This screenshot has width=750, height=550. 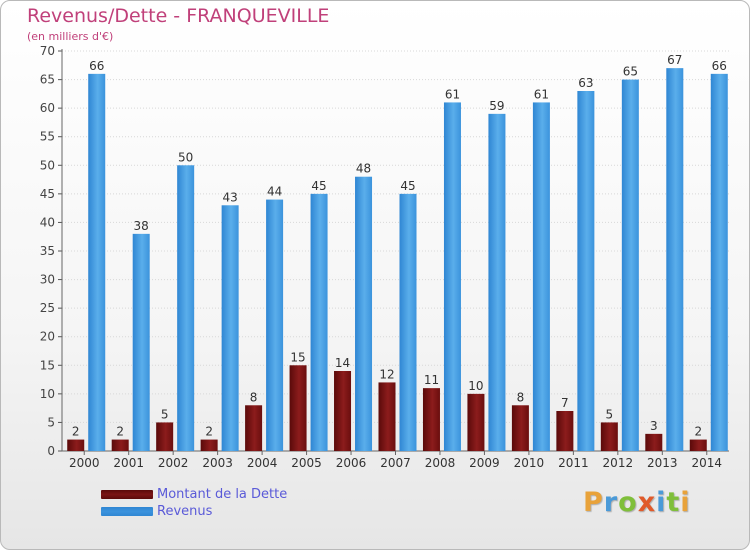 What do you see at coordinates (647, 502) in the screenshot?
I see `logo-letter: x` at bounding box center [647, 502].